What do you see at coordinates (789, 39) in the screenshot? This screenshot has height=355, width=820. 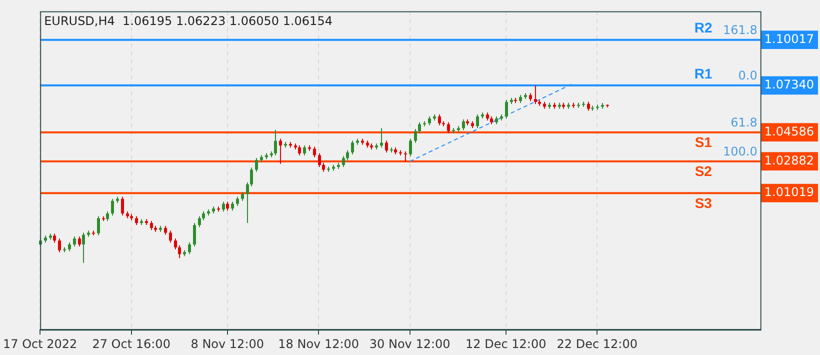 I see `y-tick-label: 1.10017` at bounding box center [789, 39].